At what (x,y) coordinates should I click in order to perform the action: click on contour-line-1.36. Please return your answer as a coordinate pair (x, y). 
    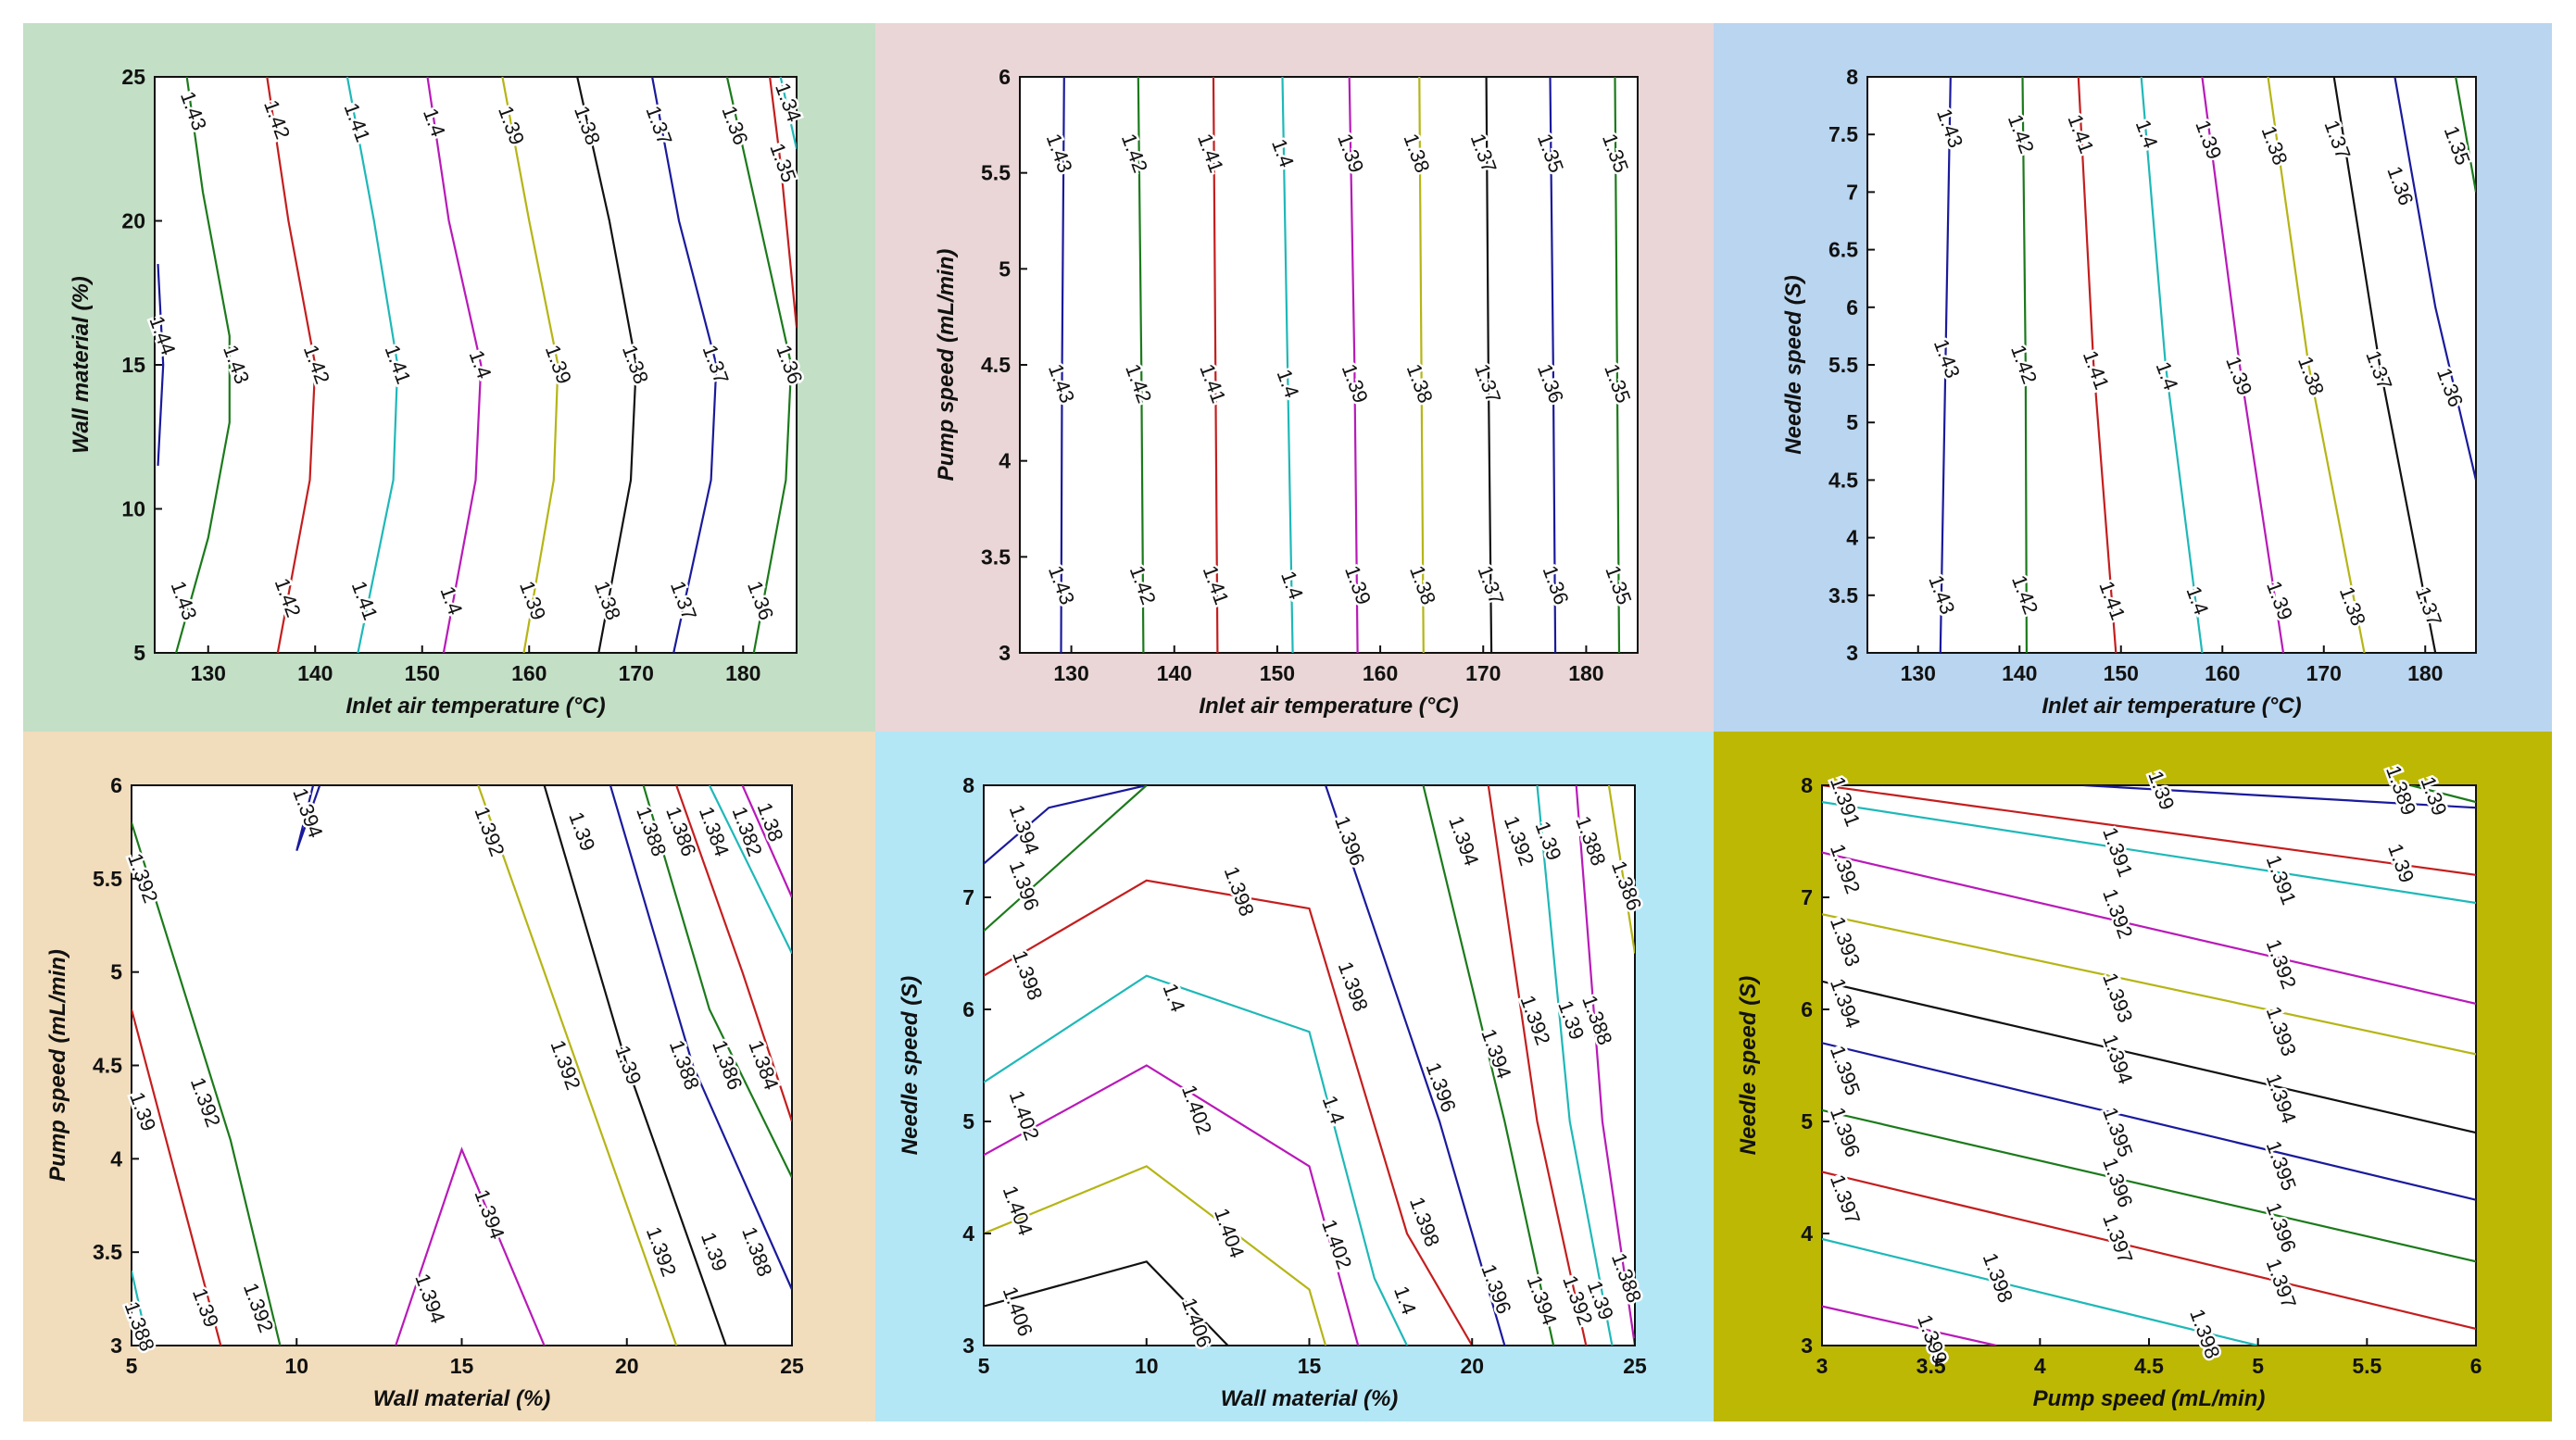
    Looking at the image, I should click on (2435, 279).